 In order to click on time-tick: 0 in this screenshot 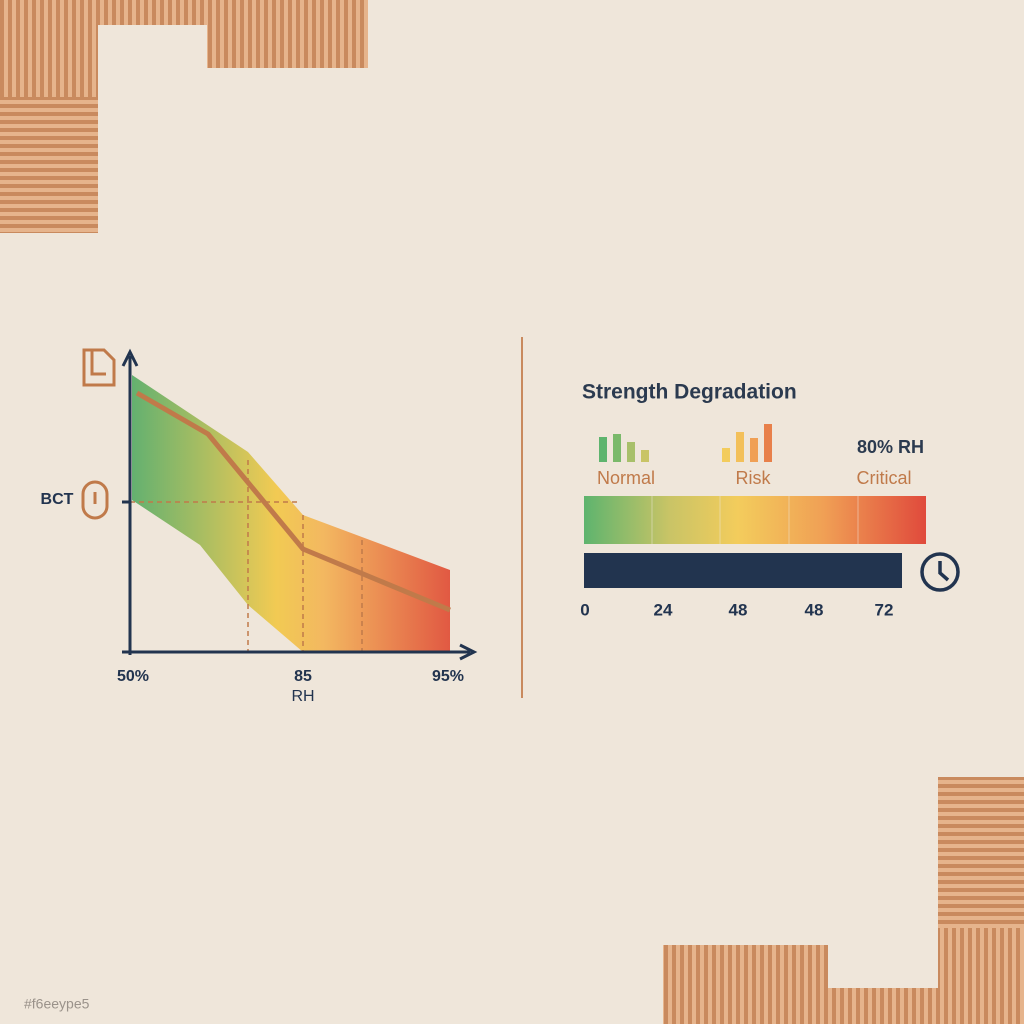, I will do `click(584, 609)`.